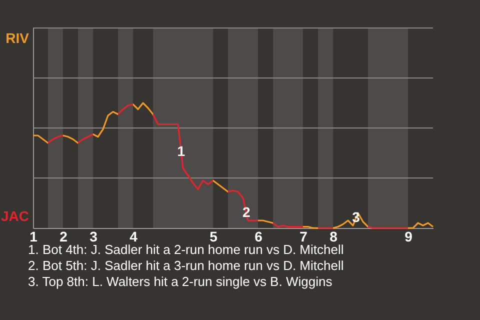  What do you see at coordinates (186, 249) in the screenshot?
I see `text: 1. Bot 4th: J. Sadler hit a 2-run home run vs D. Mitchell` at bounding box center [186, 249].